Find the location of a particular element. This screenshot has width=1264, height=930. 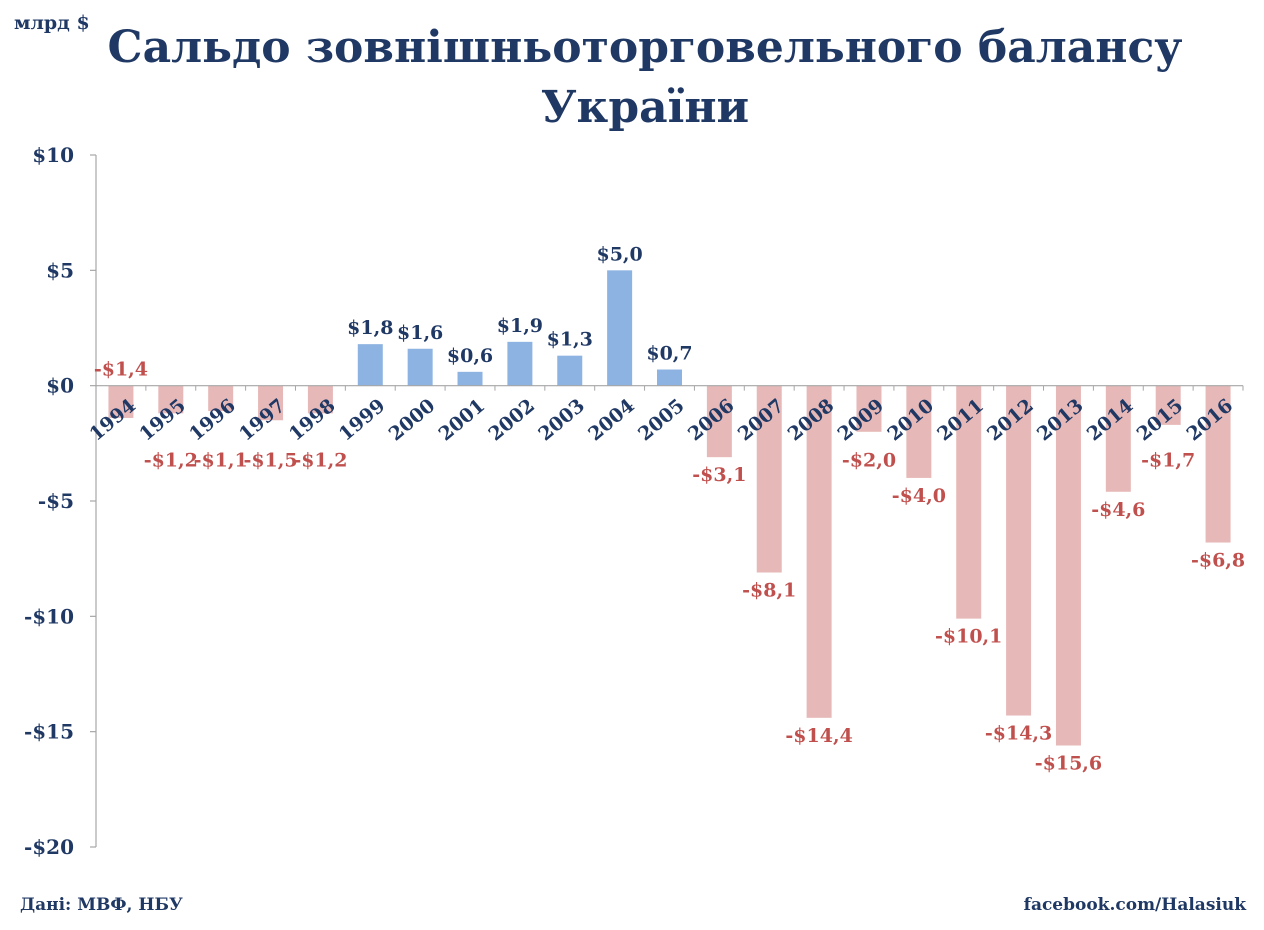

y-tick-label: -$20 is located at coordinates (49, 847).